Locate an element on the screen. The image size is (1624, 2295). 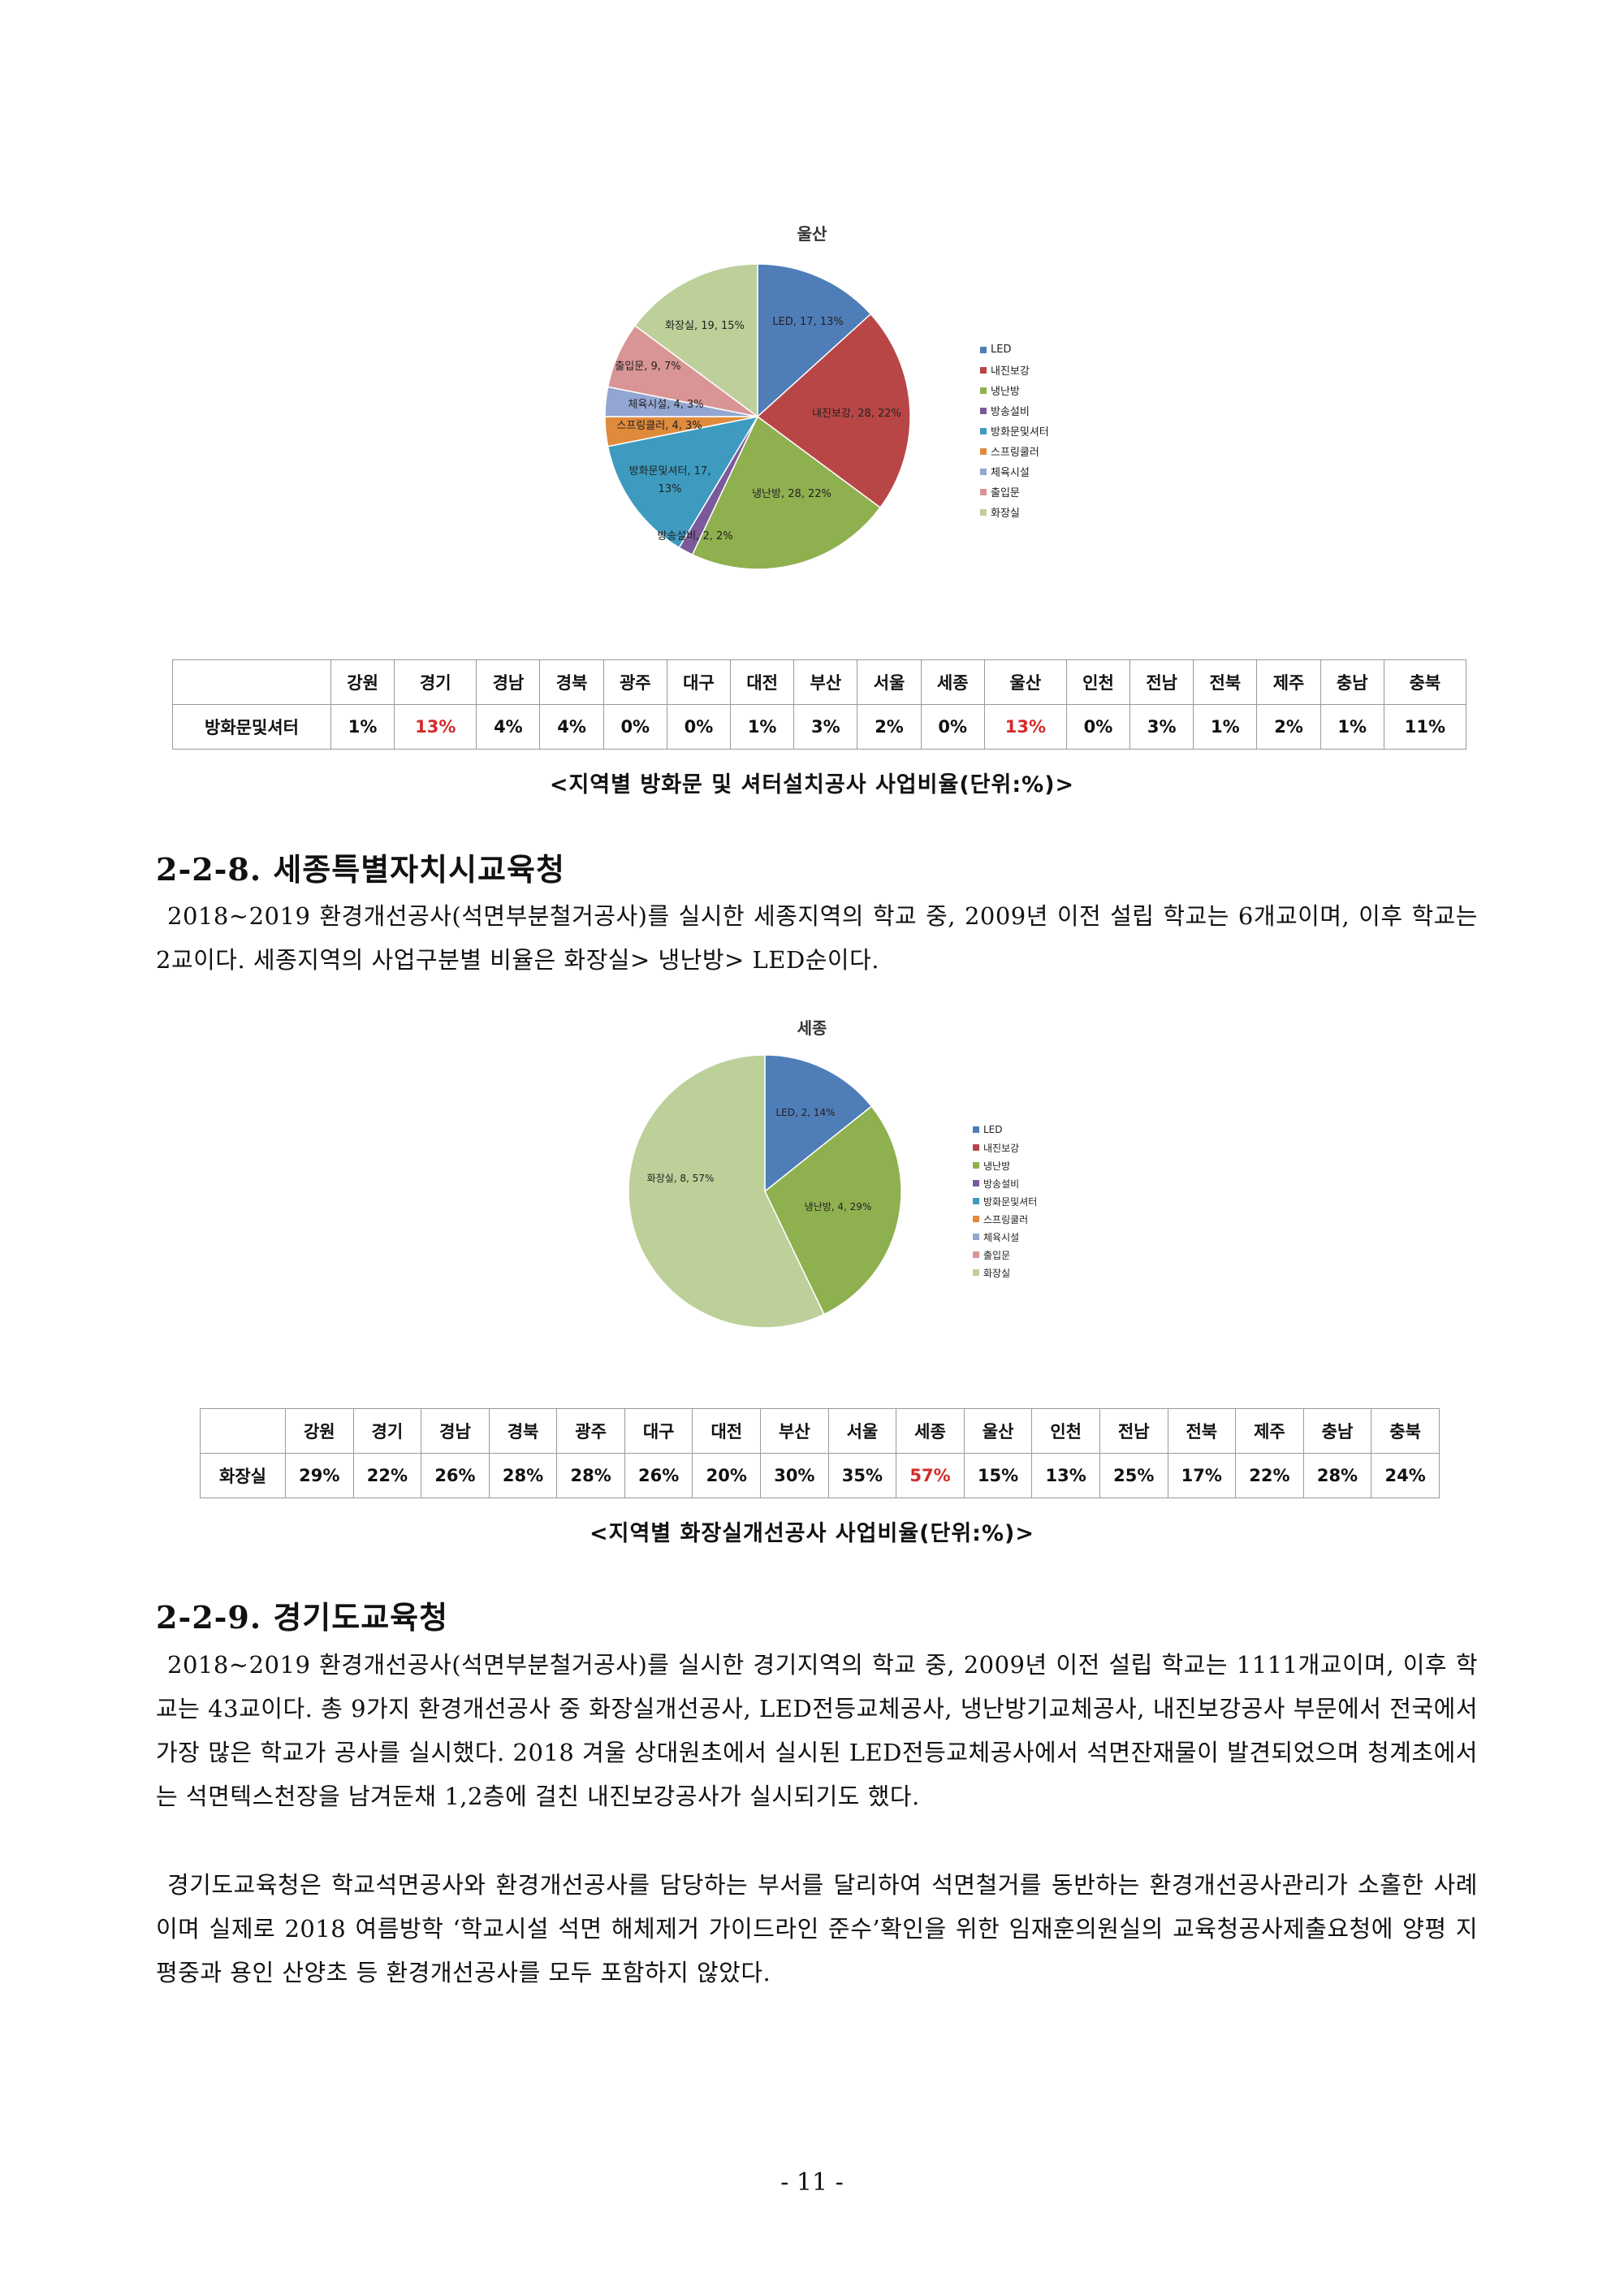
region-header-cell: 경기 is located at coordinates (436, 682).